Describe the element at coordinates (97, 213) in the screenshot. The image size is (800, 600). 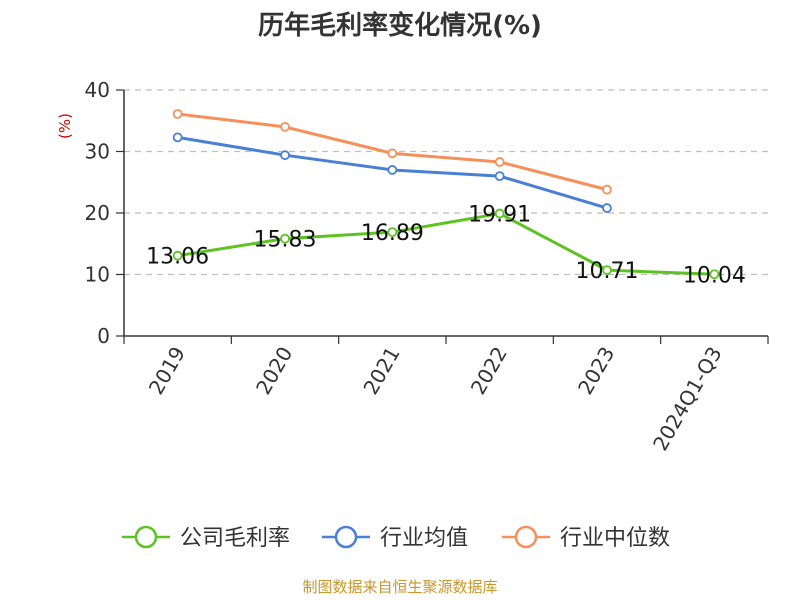
I see `y-tick-label: 20` at that location.